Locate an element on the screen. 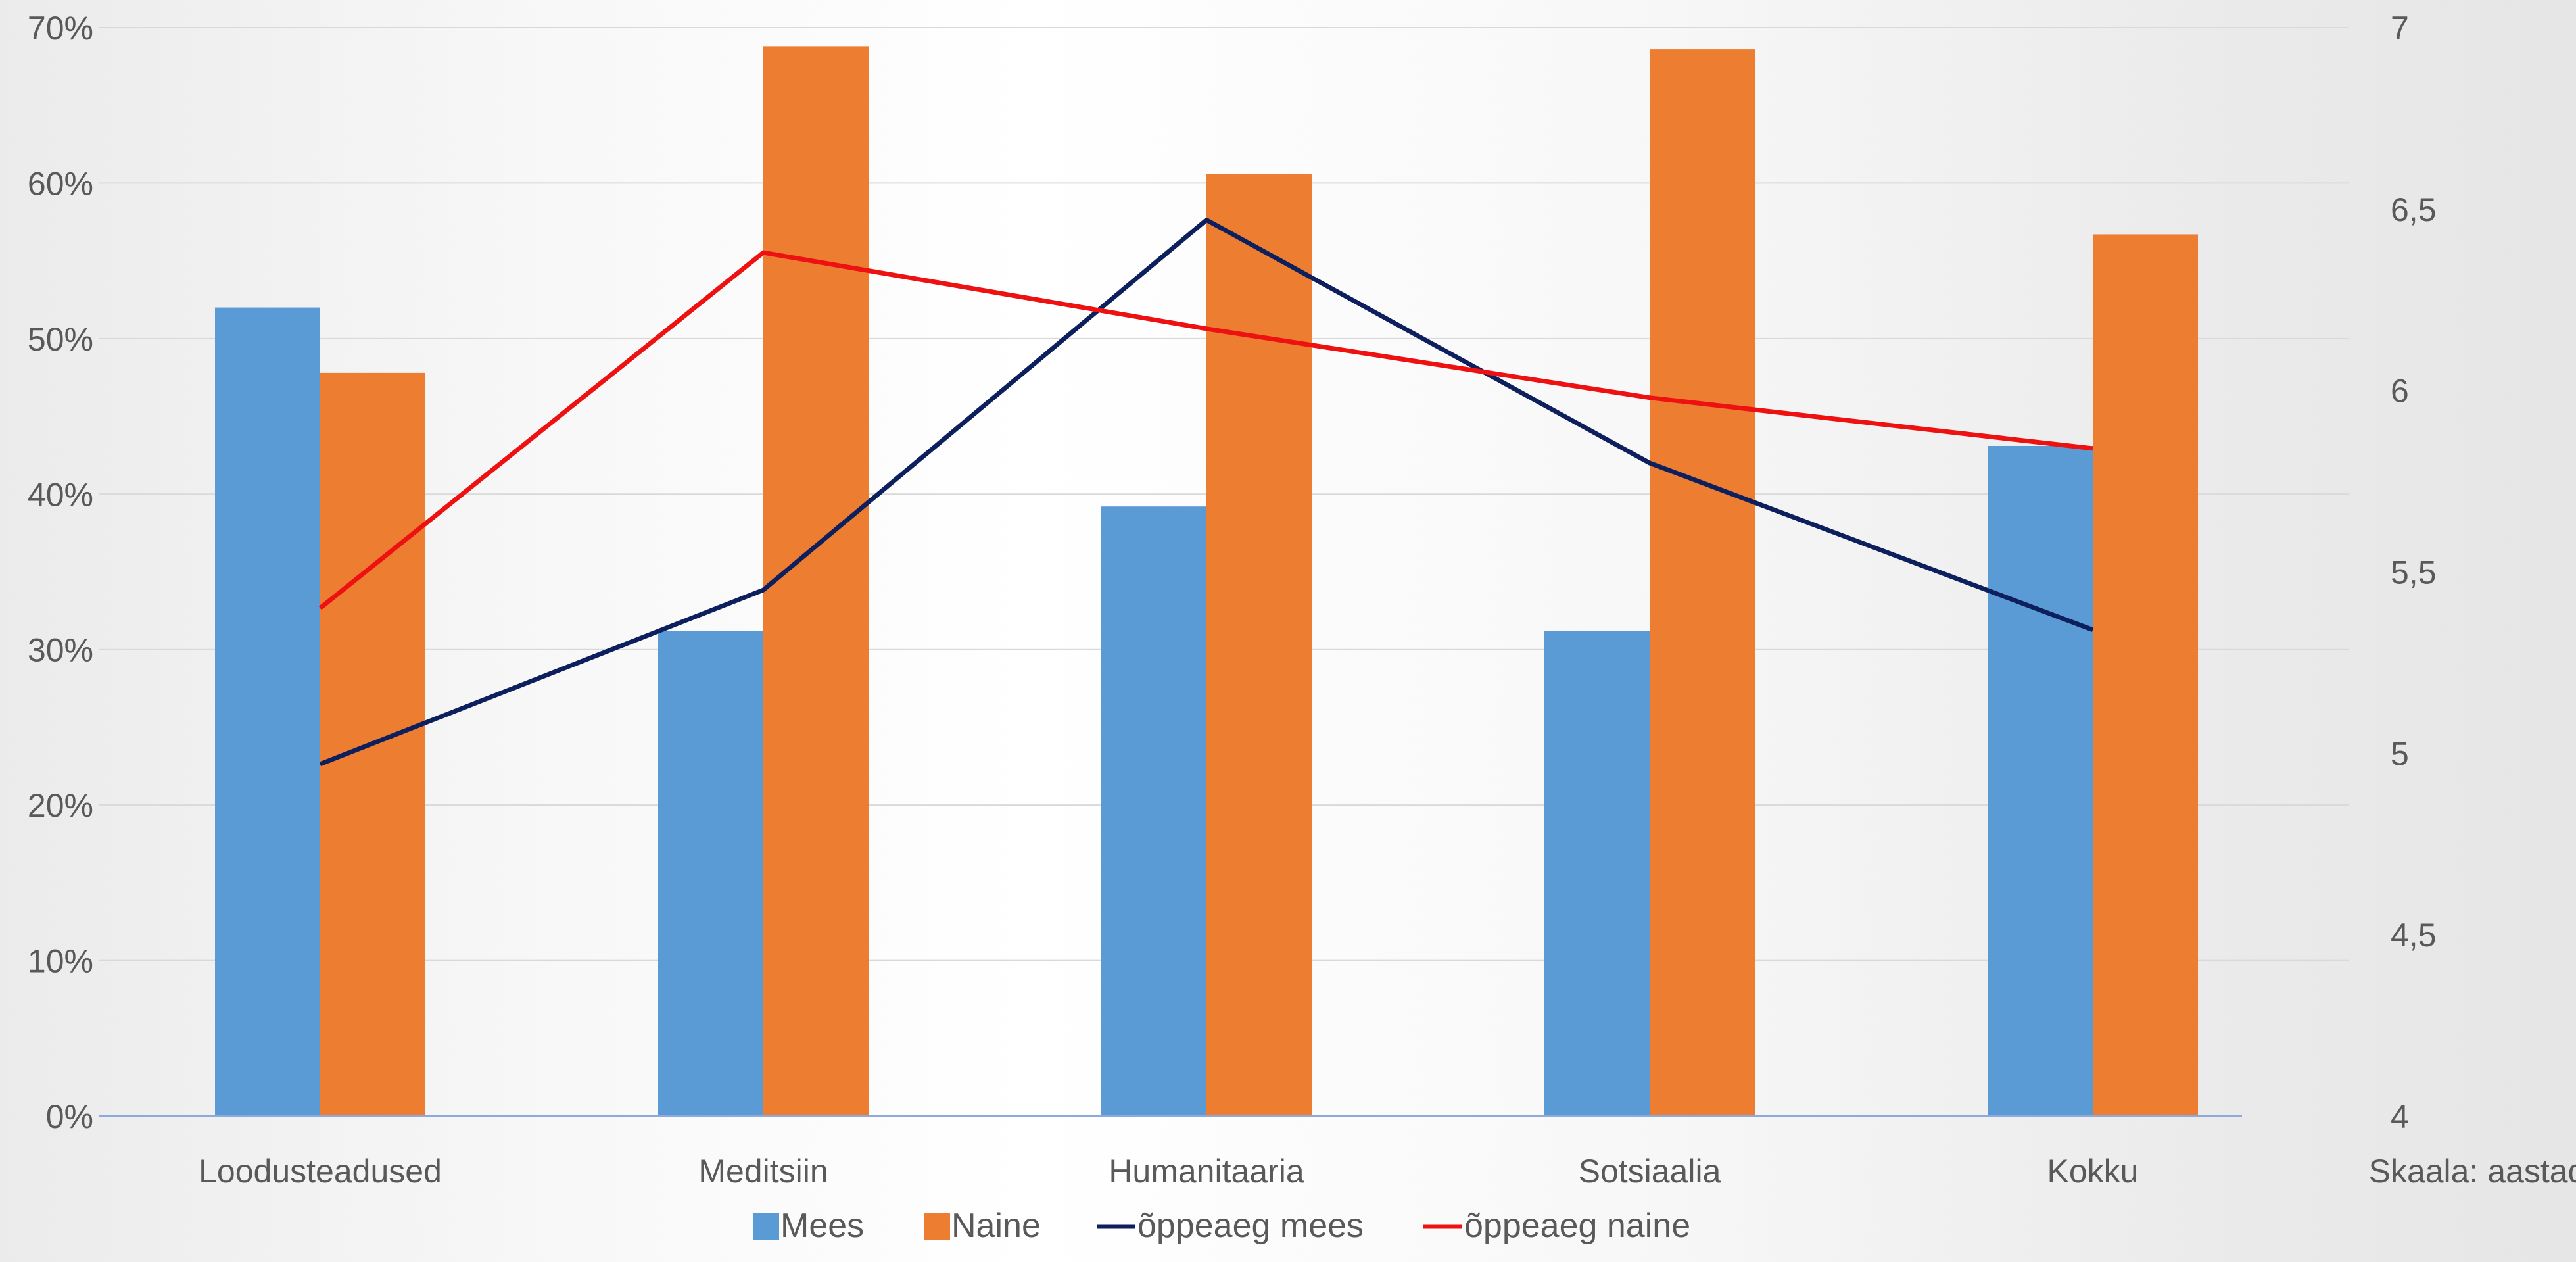 The height and width of the screenshot is (1262, 2576). bar-naine-kokku is located at coordinates (2145, 675).